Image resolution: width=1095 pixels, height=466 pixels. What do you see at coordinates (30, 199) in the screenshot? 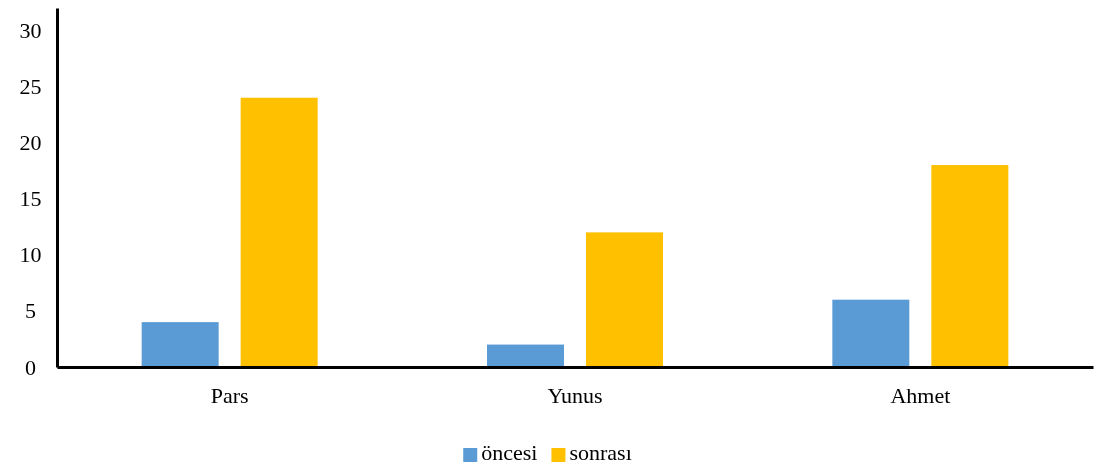
I see `y-tick-label: 15` at bounding box center [30, 199].